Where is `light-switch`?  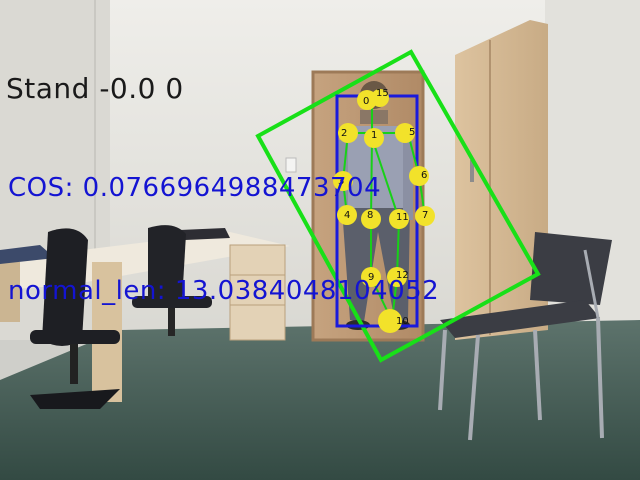
light-switch is located at coordinates (291, 165).